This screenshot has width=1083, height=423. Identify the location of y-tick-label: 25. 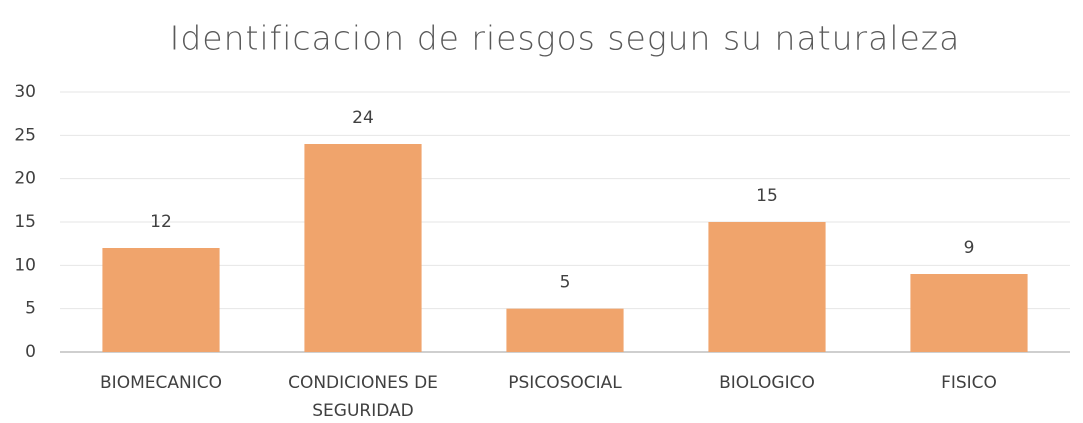
(25, 135).